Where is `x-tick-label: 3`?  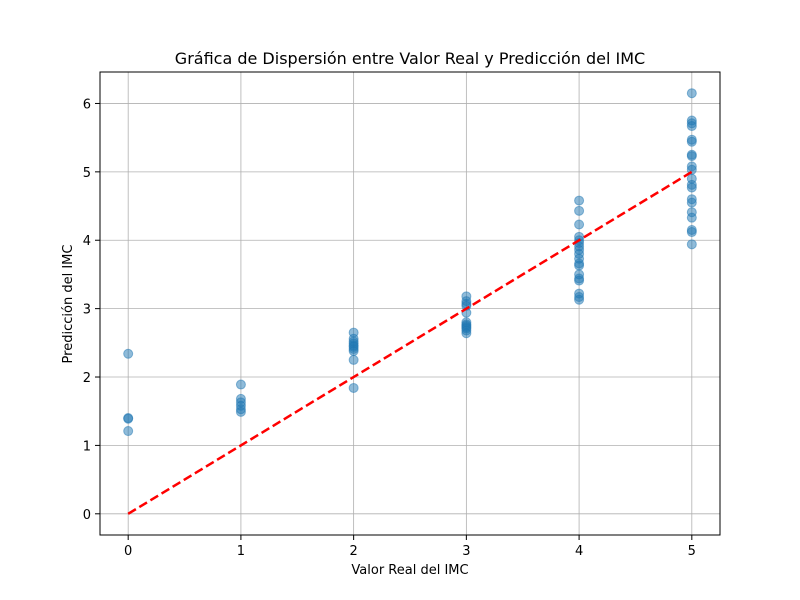 x-tick-label: 3 is located at coordinates (466, 551).